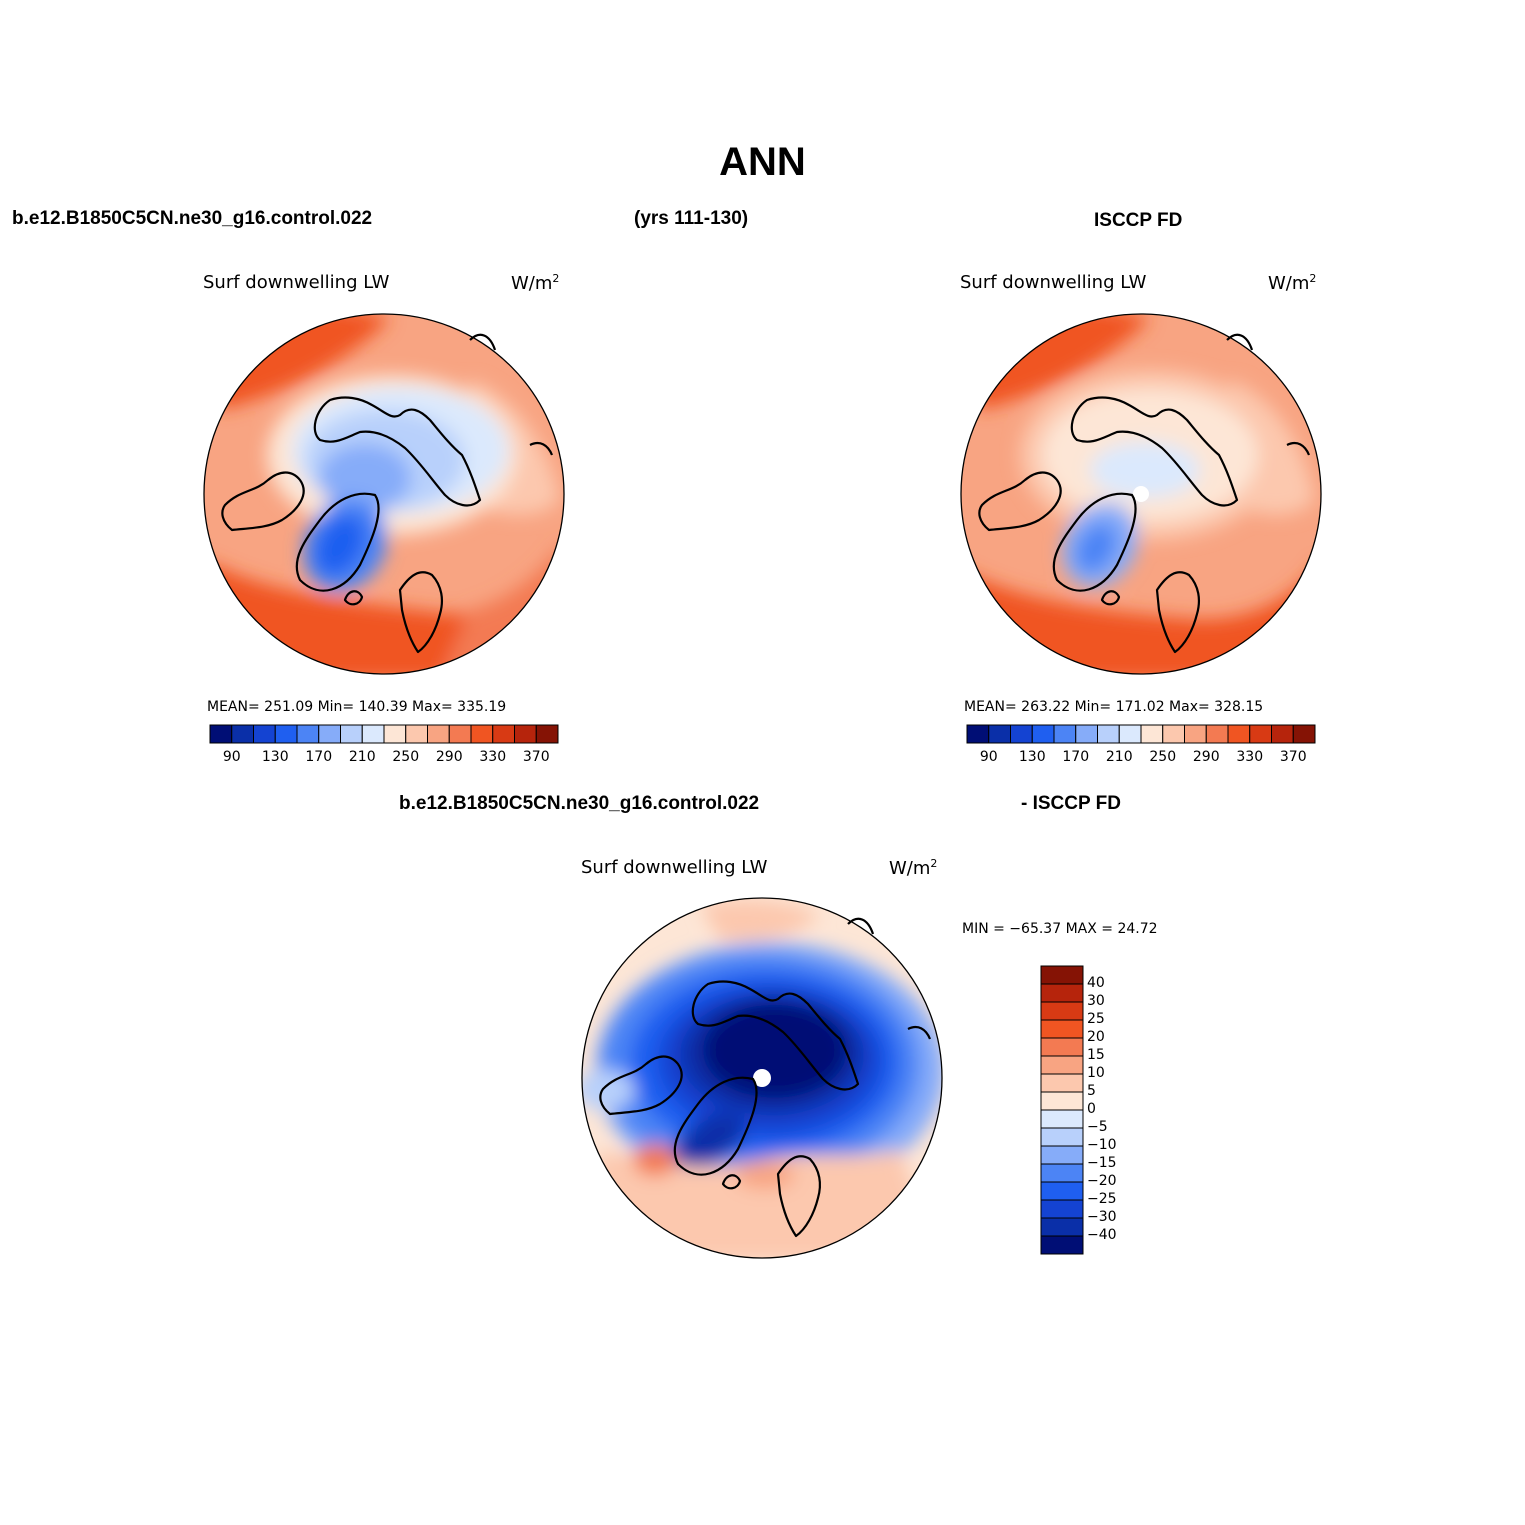  I want to click on panel-1-map-border, so click(384, 494).